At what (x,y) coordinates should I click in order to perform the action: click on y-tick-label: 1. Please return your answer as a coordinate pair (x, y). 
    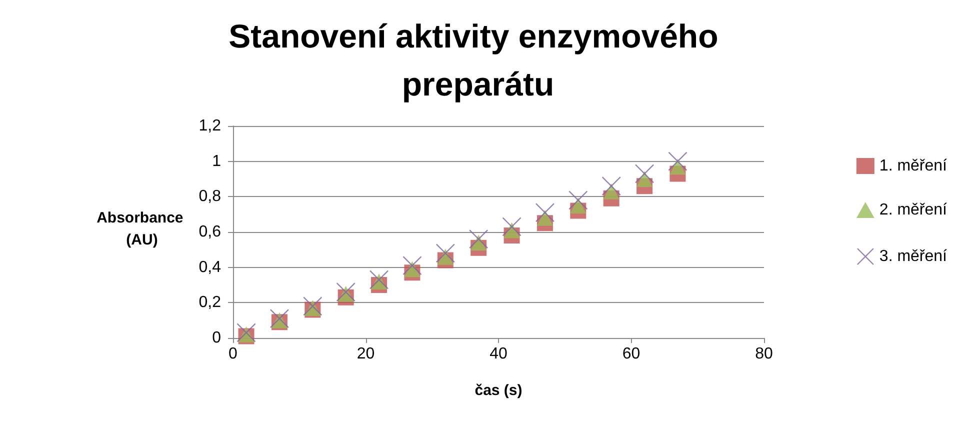
    Looking at the image, I should click on (217, 161).